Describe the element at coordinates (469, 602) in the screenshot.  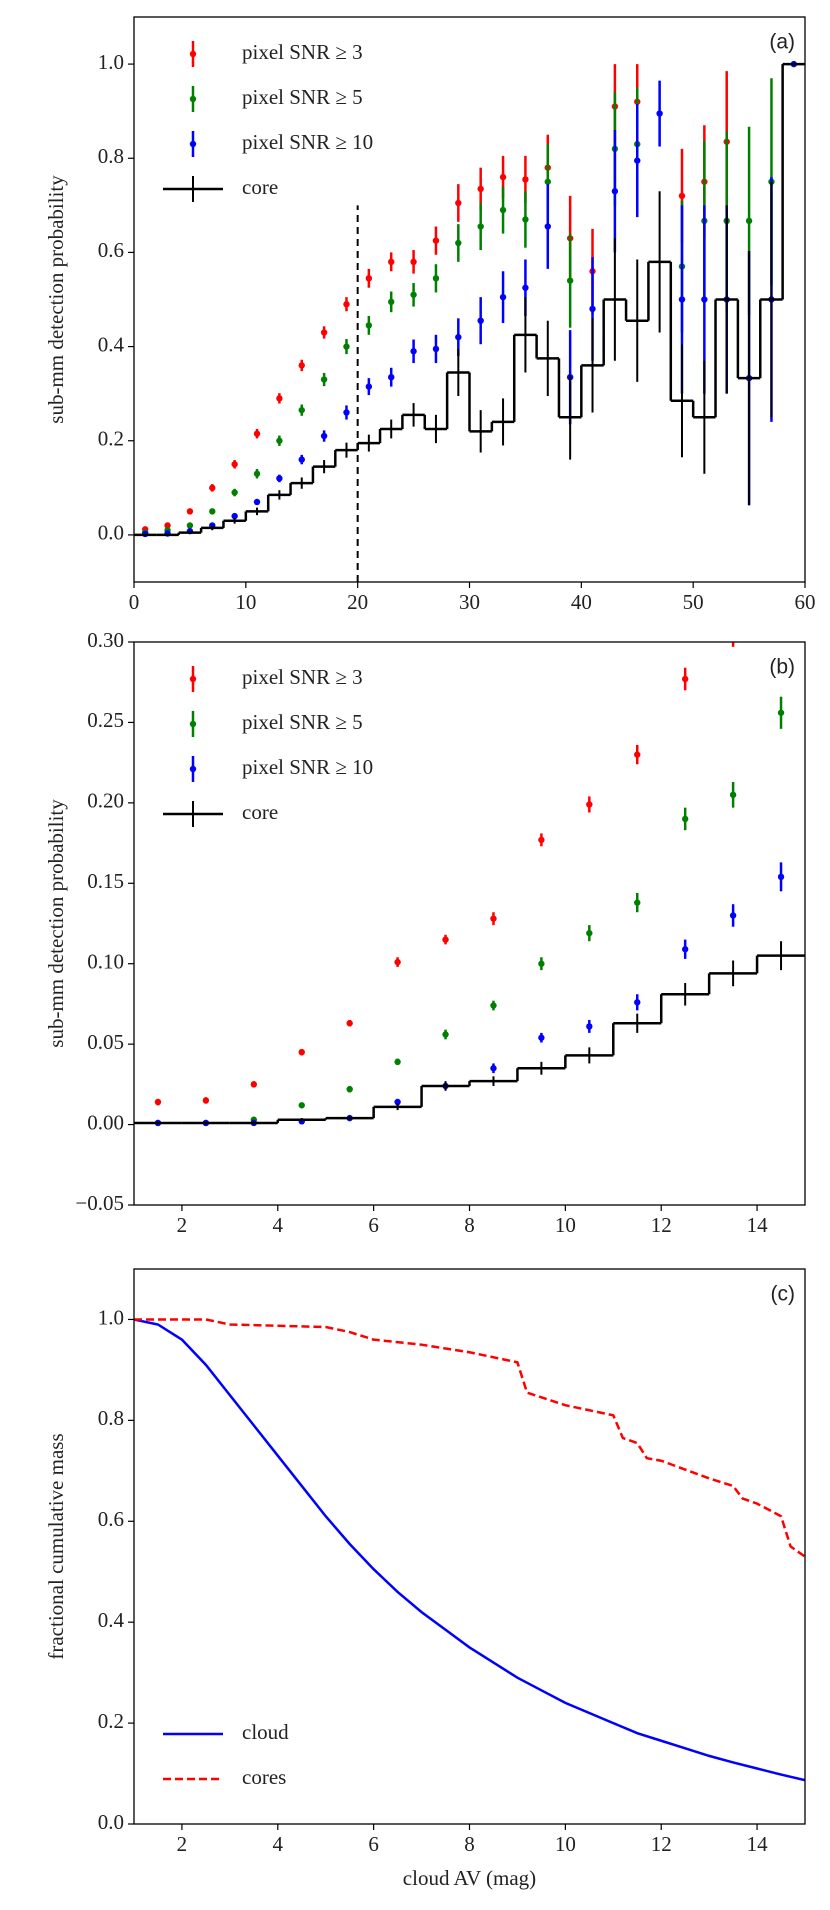
I see `x-tick-label: 30` at that location.